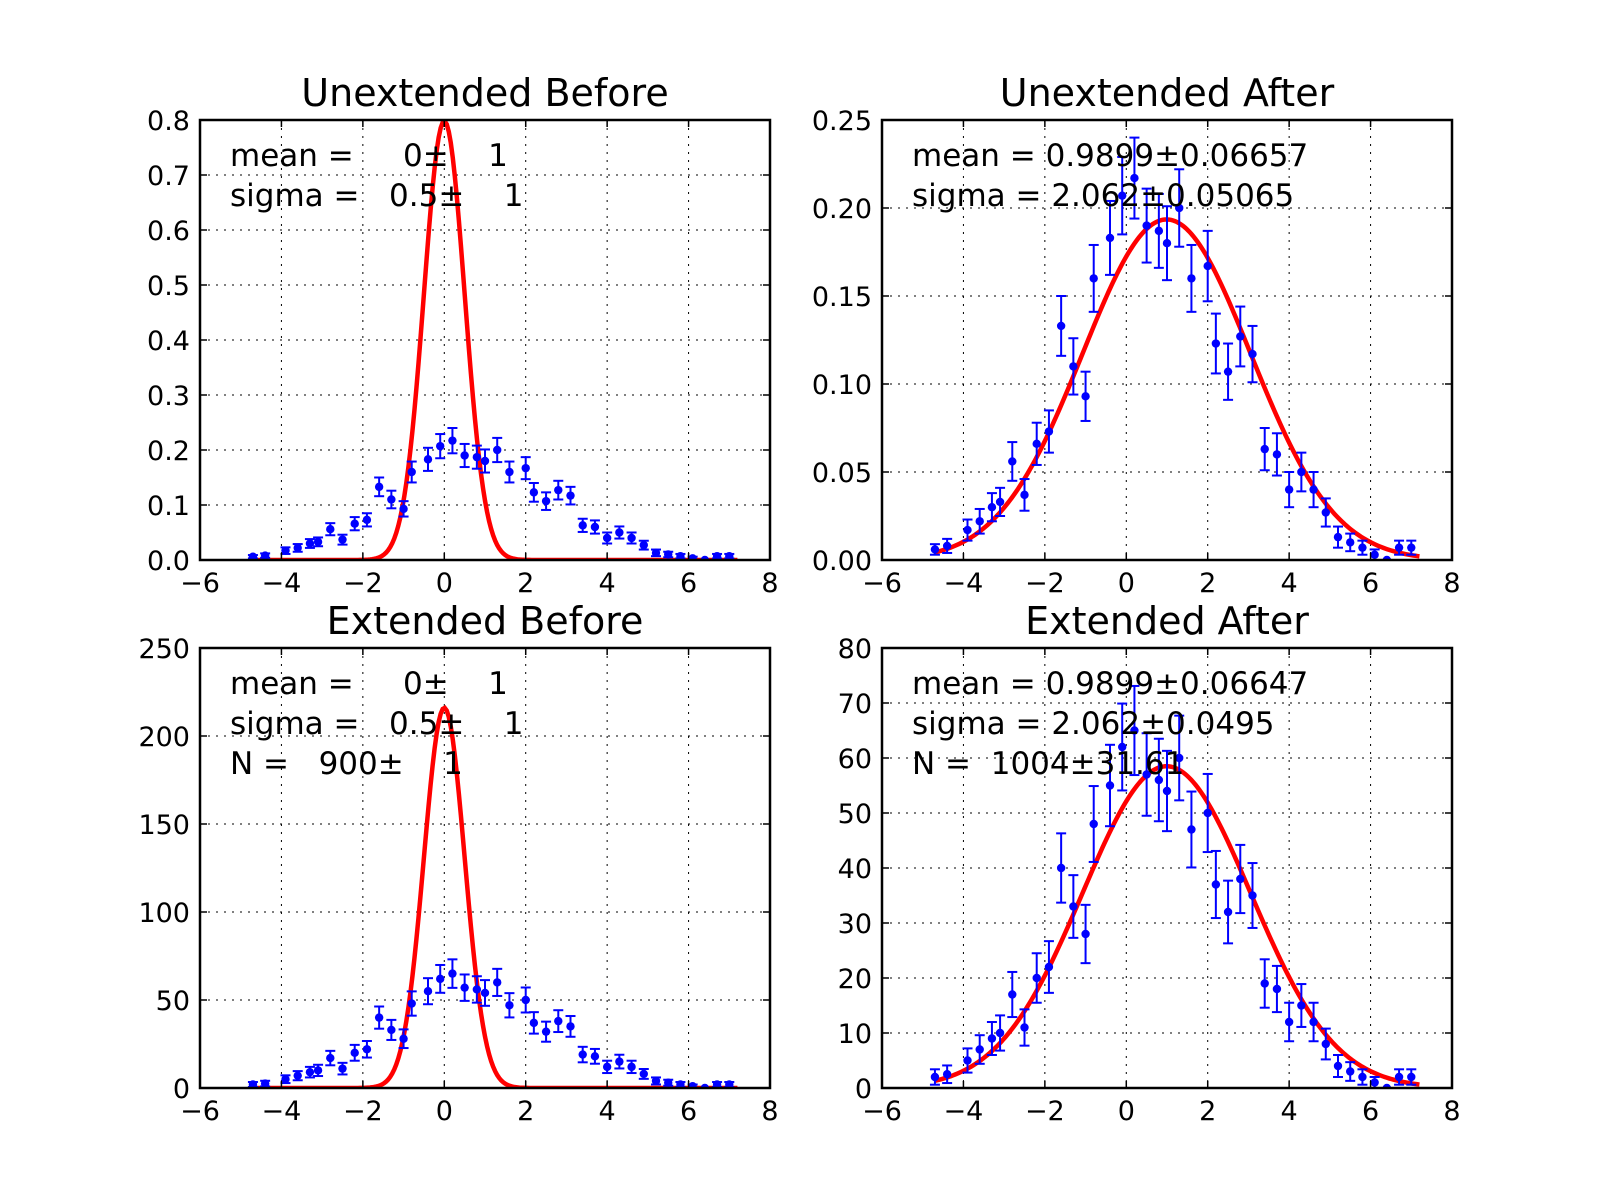  Describe the element at coordinates (1126, 1111) in the screenshot. I see `x-tick-label: 0` at that location.